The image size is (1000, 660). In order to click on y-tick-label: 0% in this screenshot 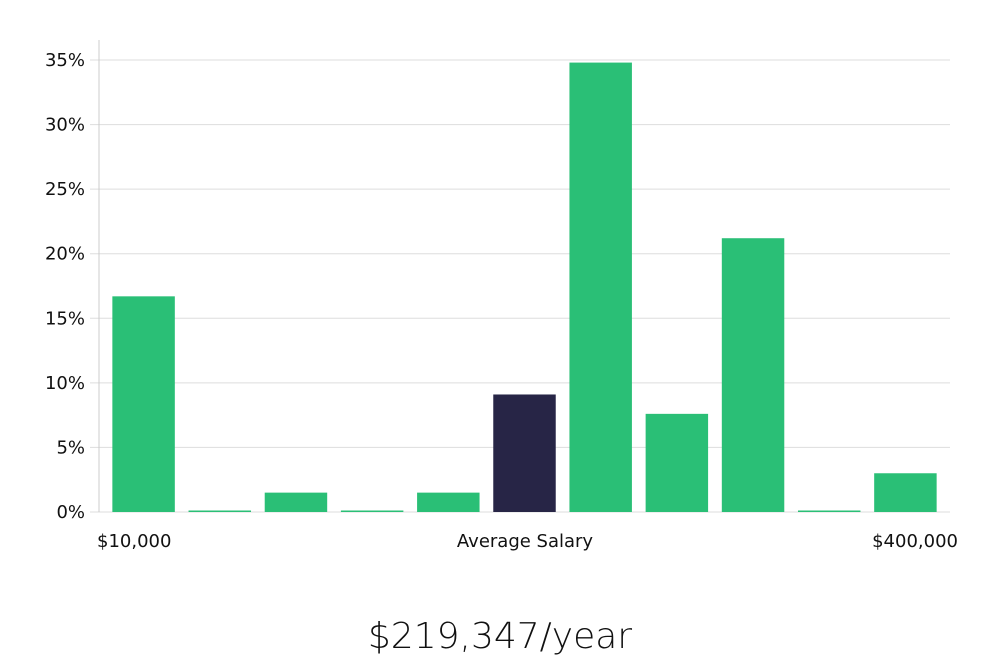, I will do `click(70, 512)`.